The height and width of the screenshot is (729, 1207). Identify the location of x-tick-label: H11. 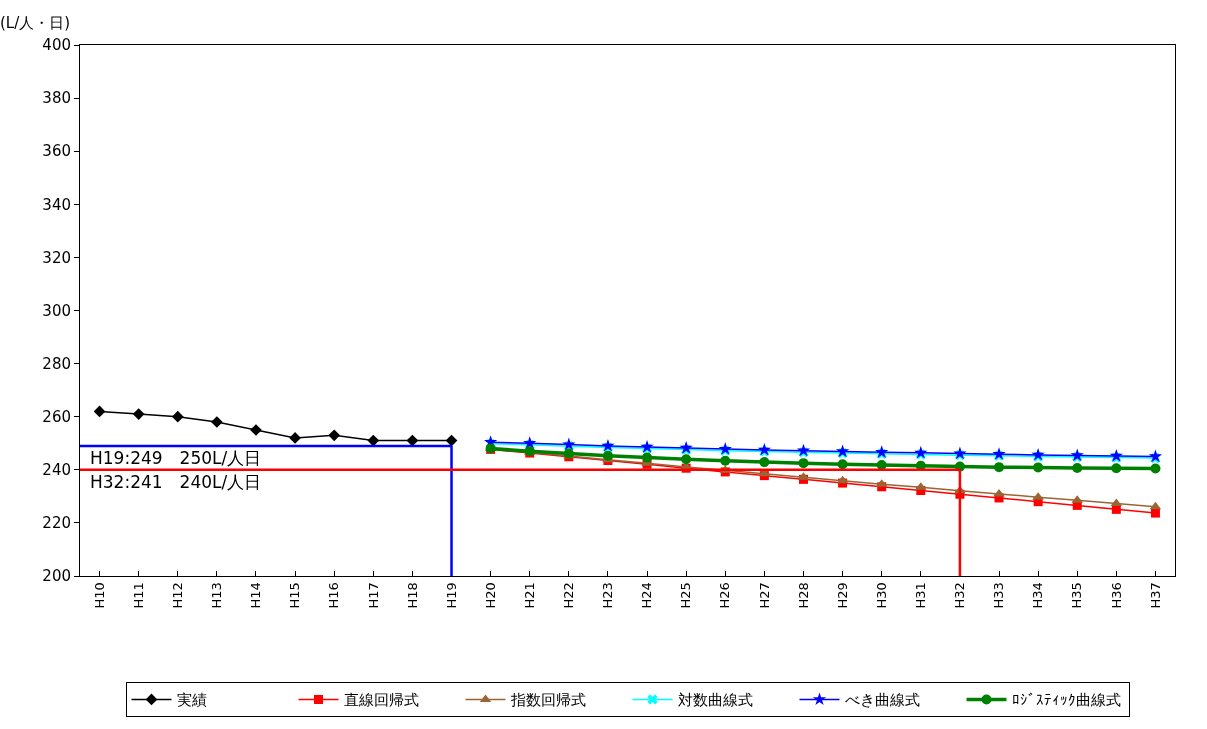
(138, 595).